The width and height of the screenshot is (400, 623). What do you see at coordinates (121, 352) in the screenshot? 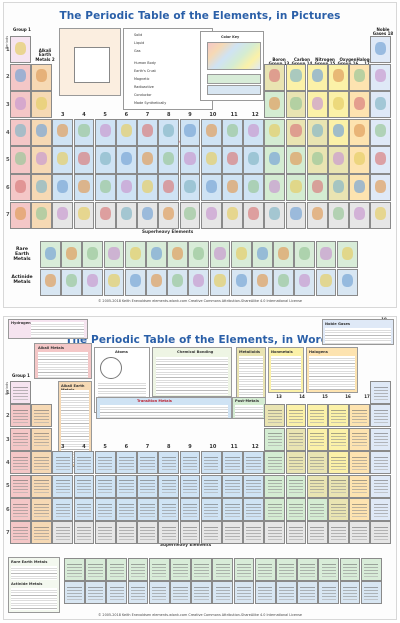
I see `atoms-heading: Atoms` at bounding box center [121, 352].